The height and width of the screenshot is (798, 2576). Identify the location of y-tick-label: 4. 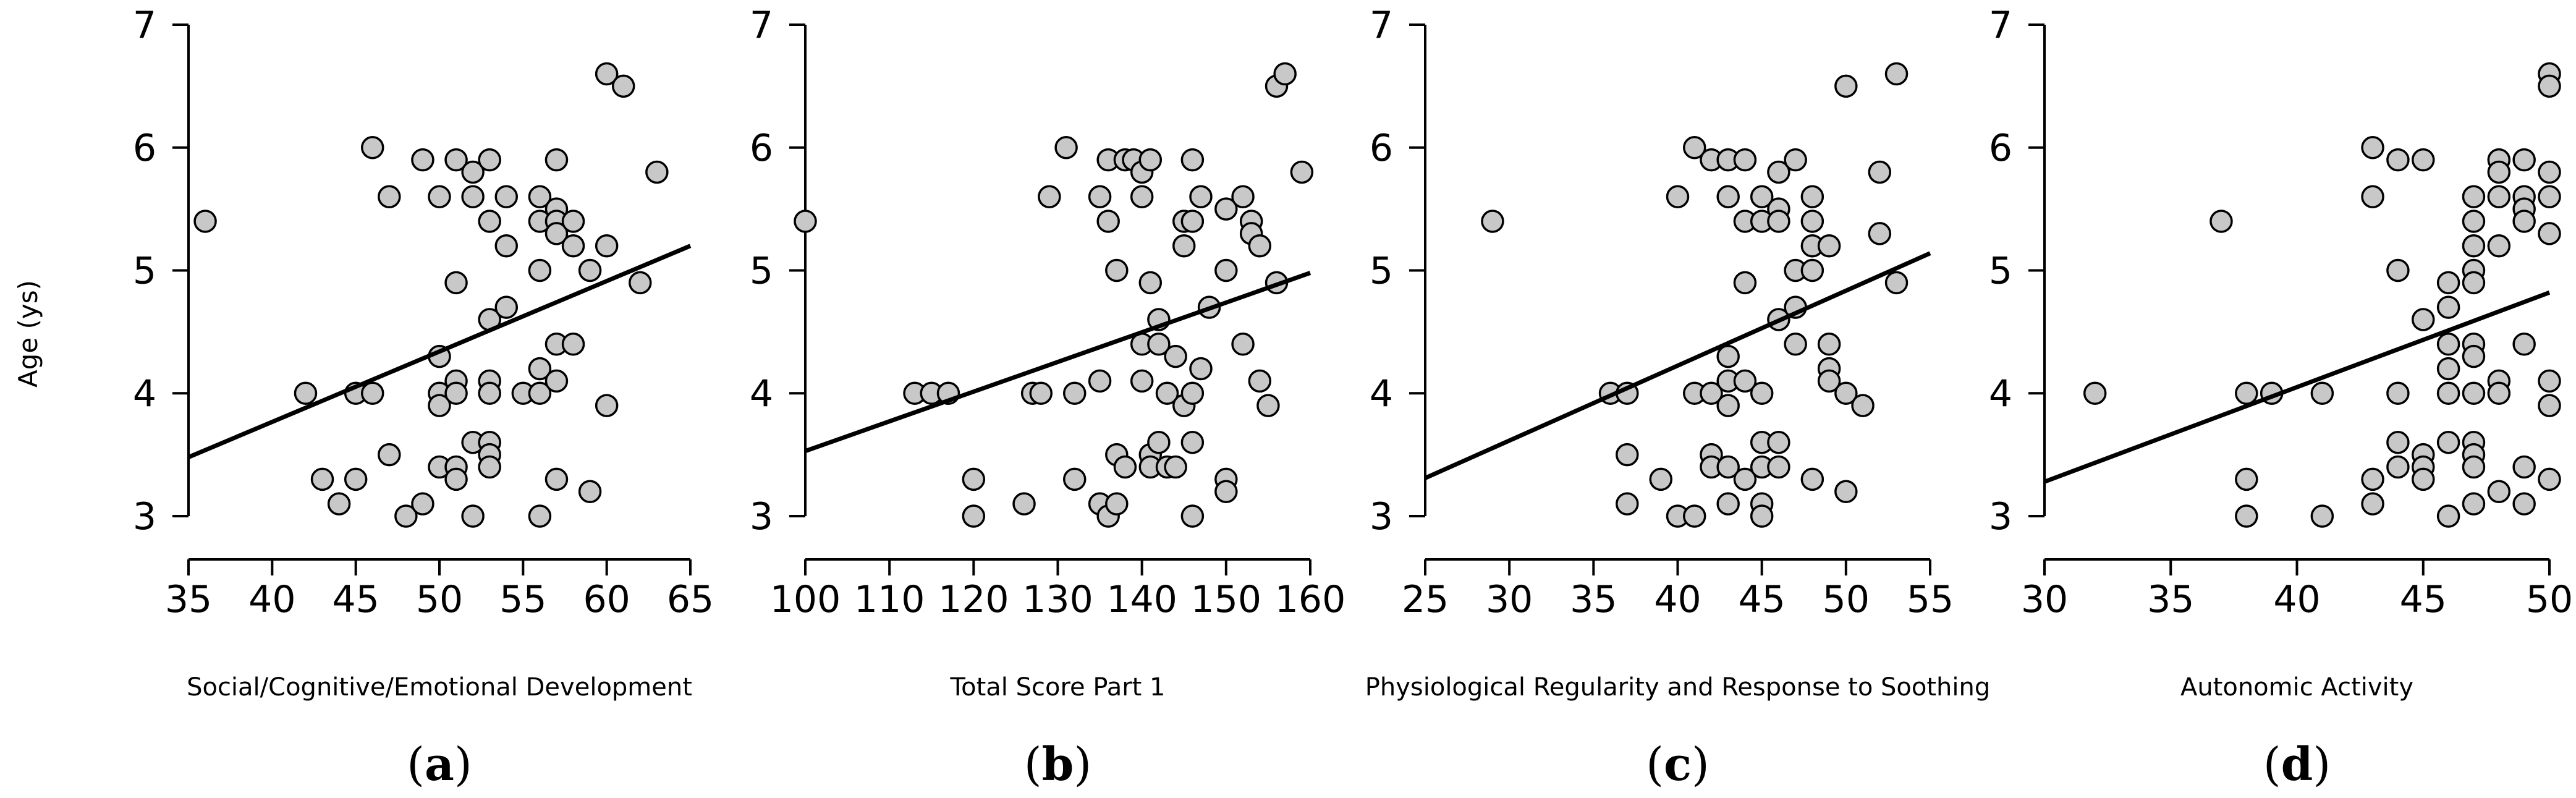
(144, 393).